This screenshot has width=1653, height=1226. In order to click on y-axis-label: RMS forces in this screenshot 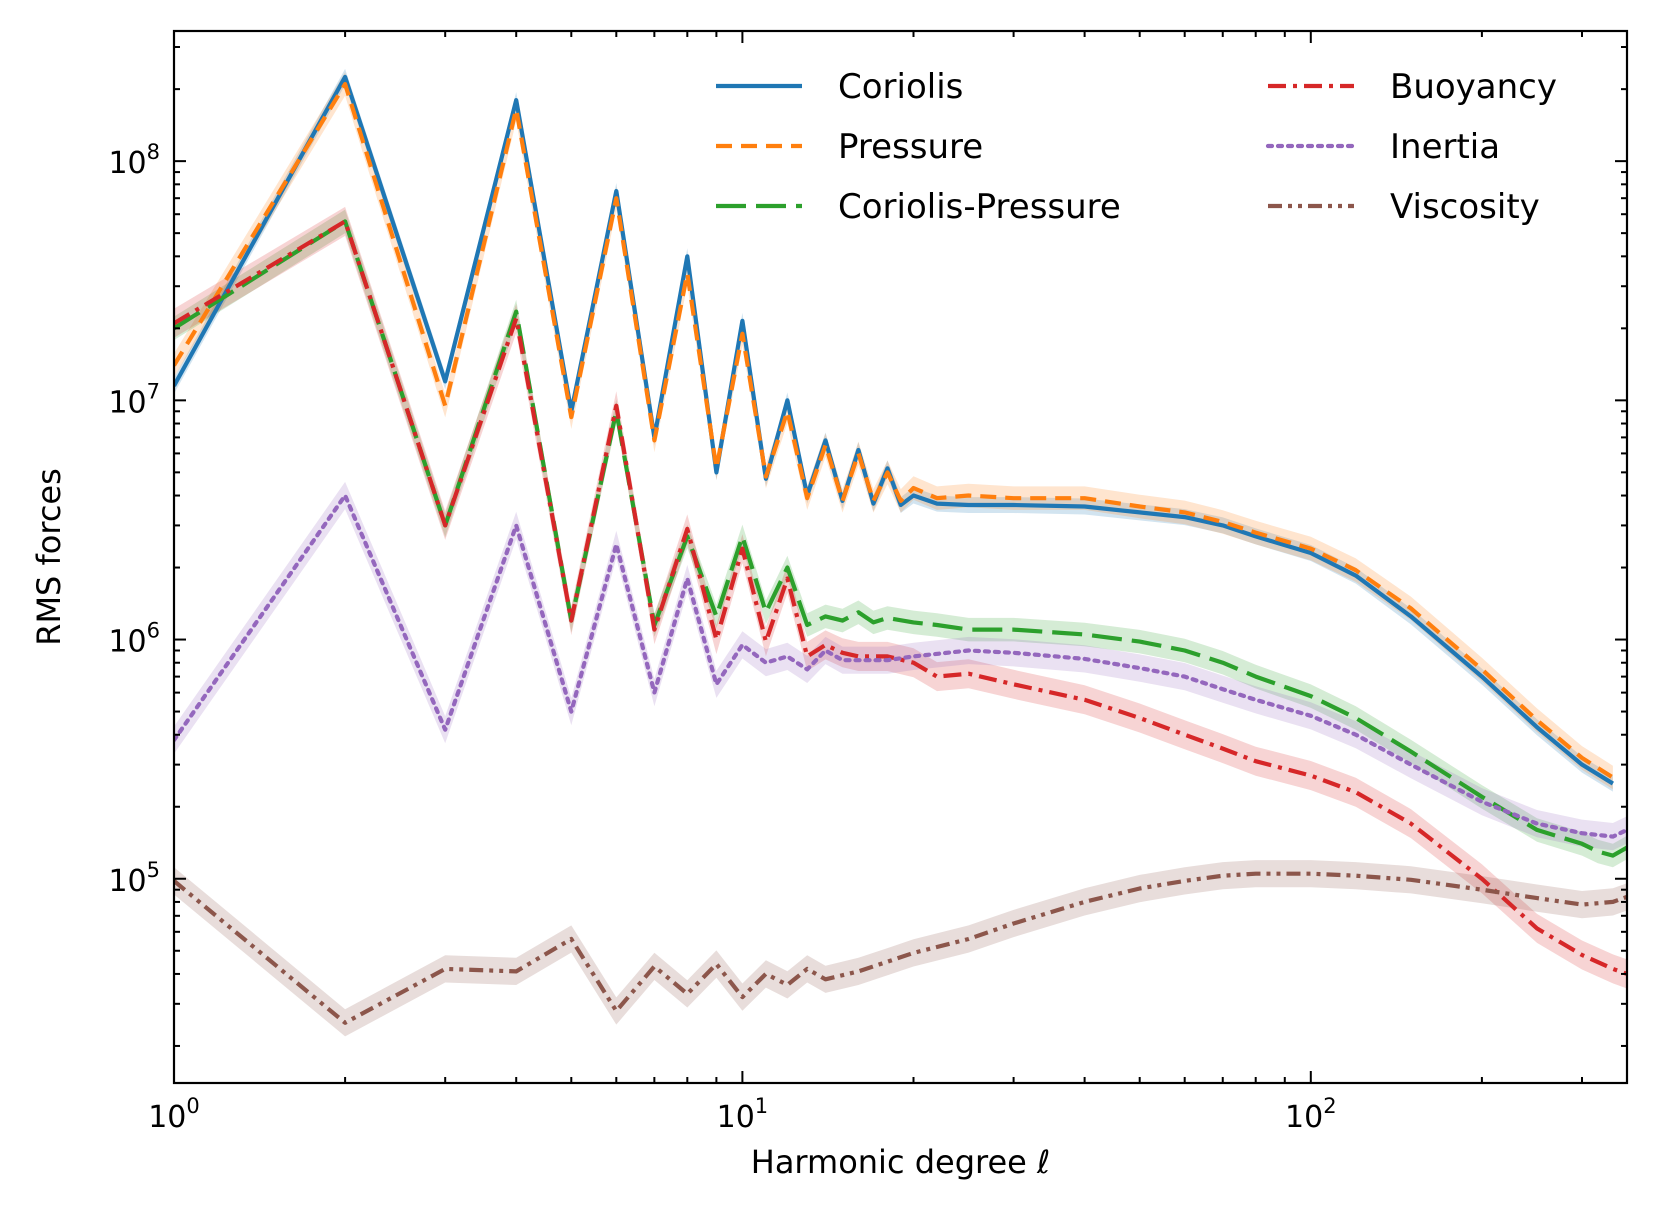, I will do `click(49, 557)`.